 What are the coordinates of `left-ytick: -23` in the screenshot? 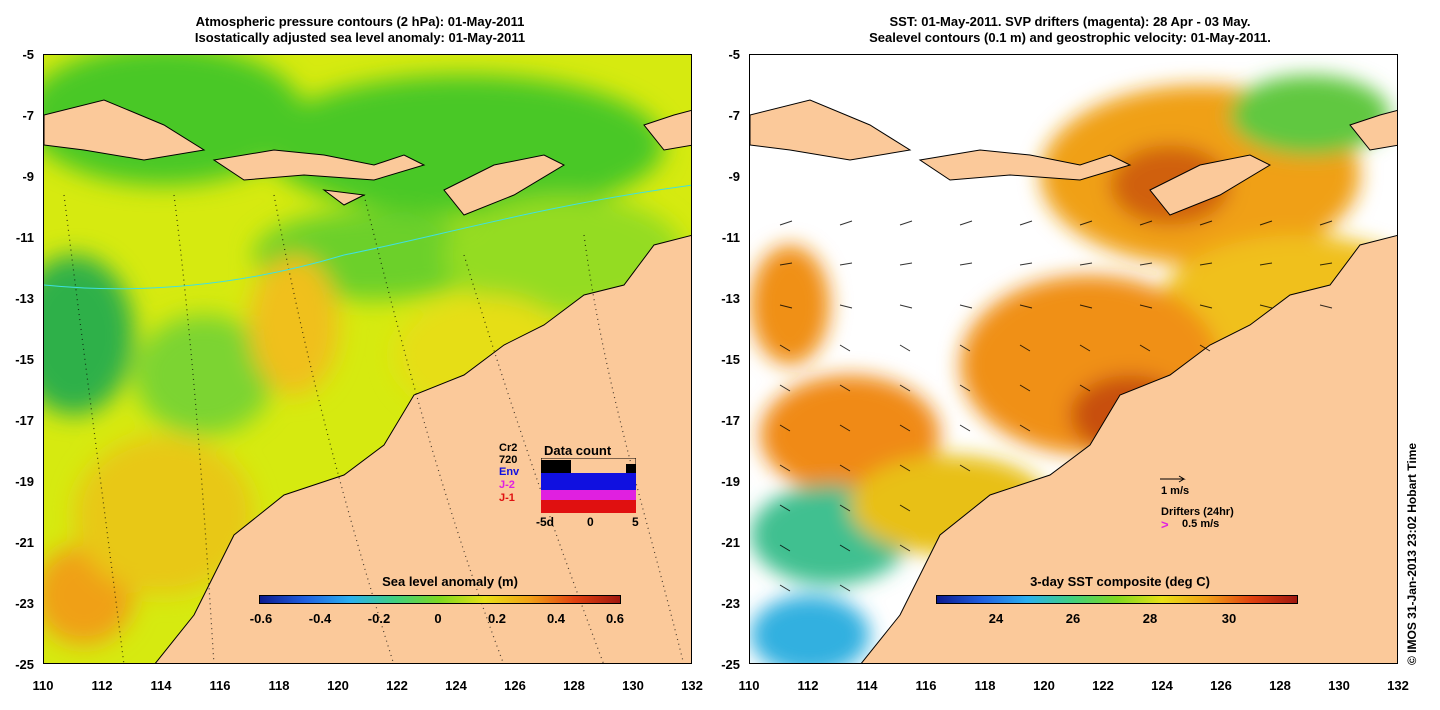 It's located at (24, 603).